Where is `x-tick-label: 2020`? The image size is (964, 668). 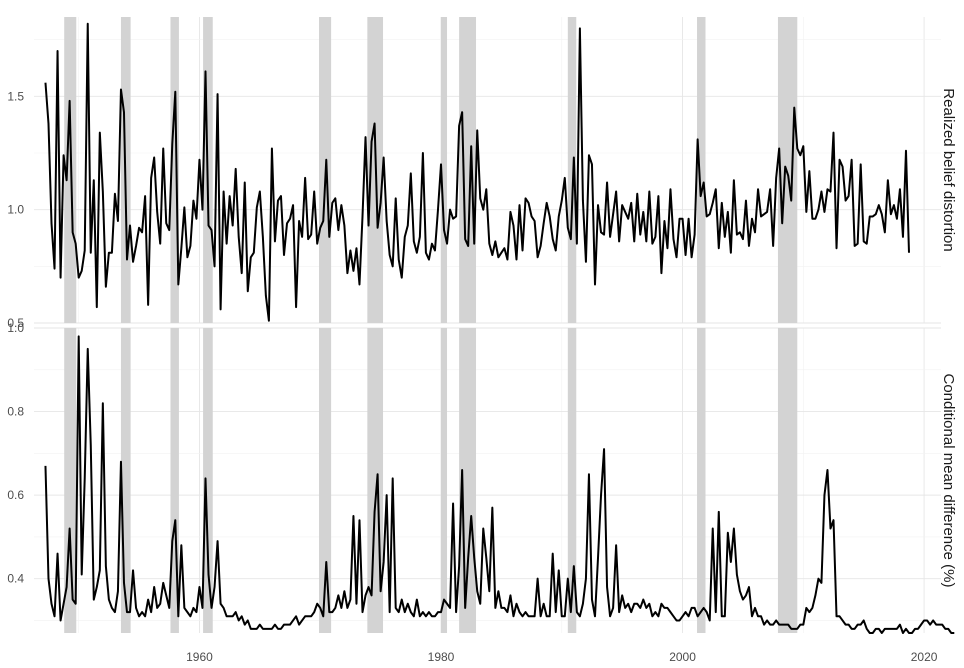 x-tick-label: 2020 is located at coordinates (924, 657).